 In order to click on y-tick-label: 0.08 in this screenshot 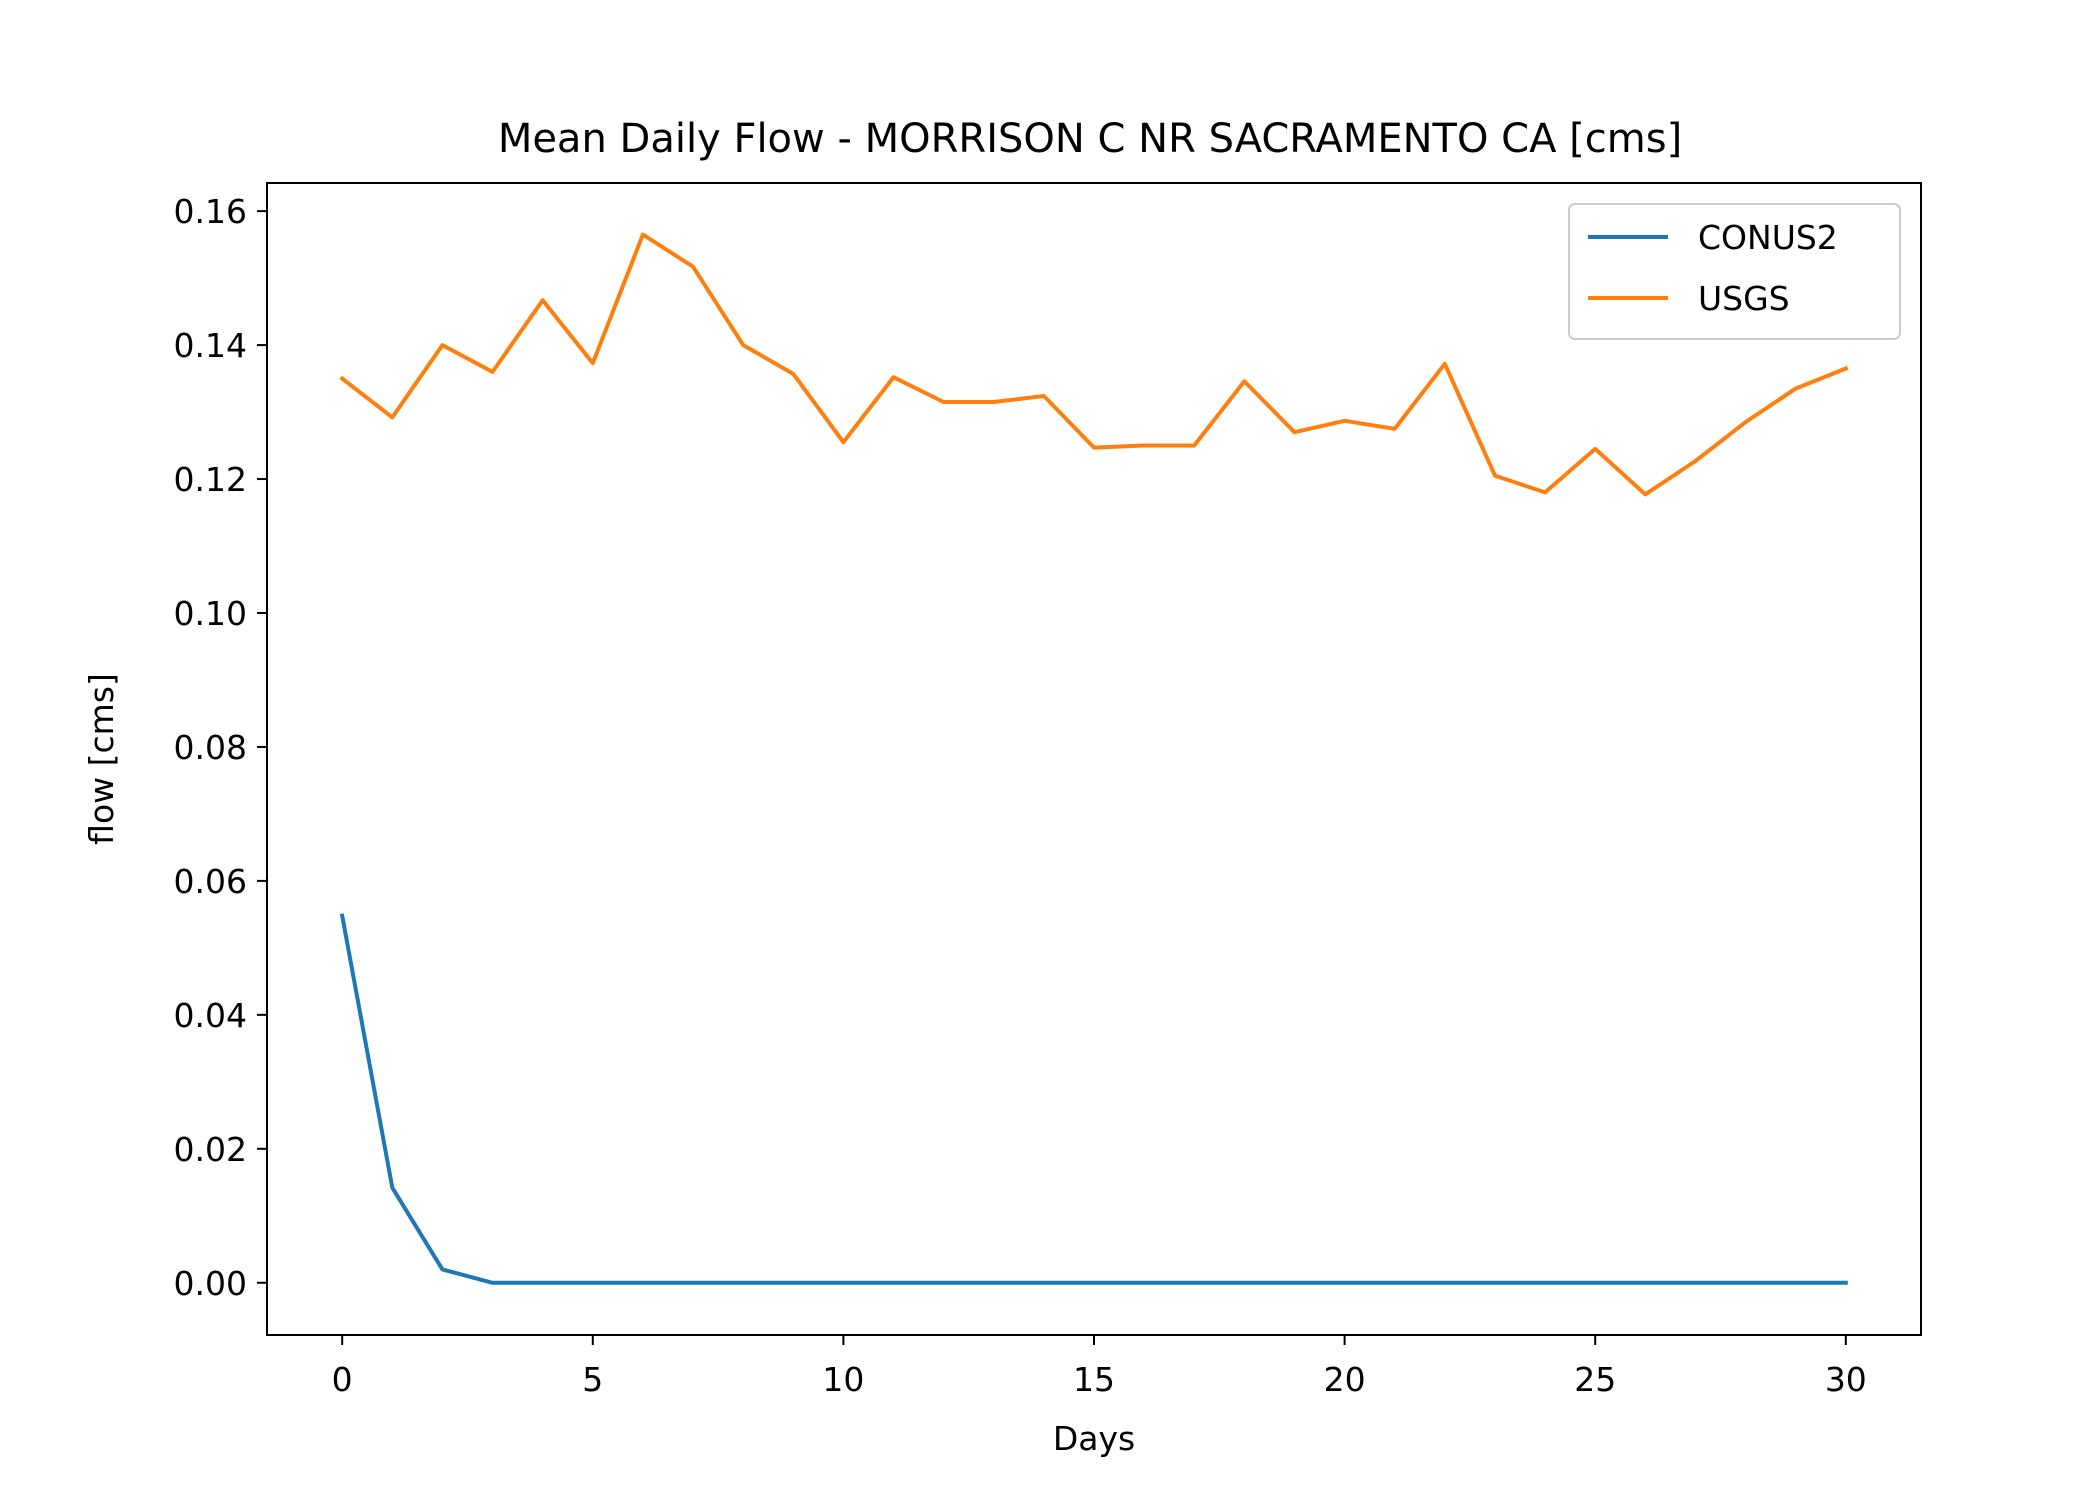, I will do `click(210, 747)`.